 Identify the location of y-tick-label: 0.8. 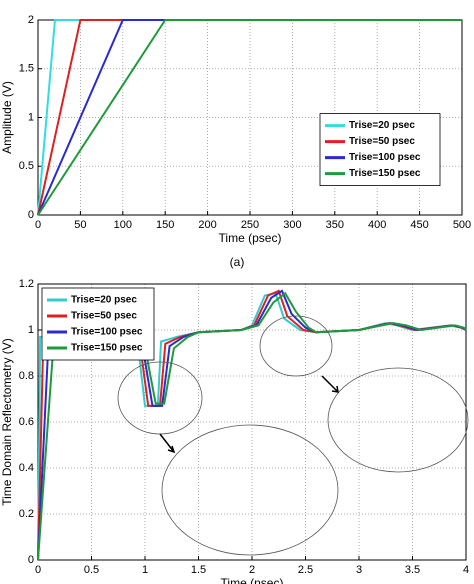
(26, 376).